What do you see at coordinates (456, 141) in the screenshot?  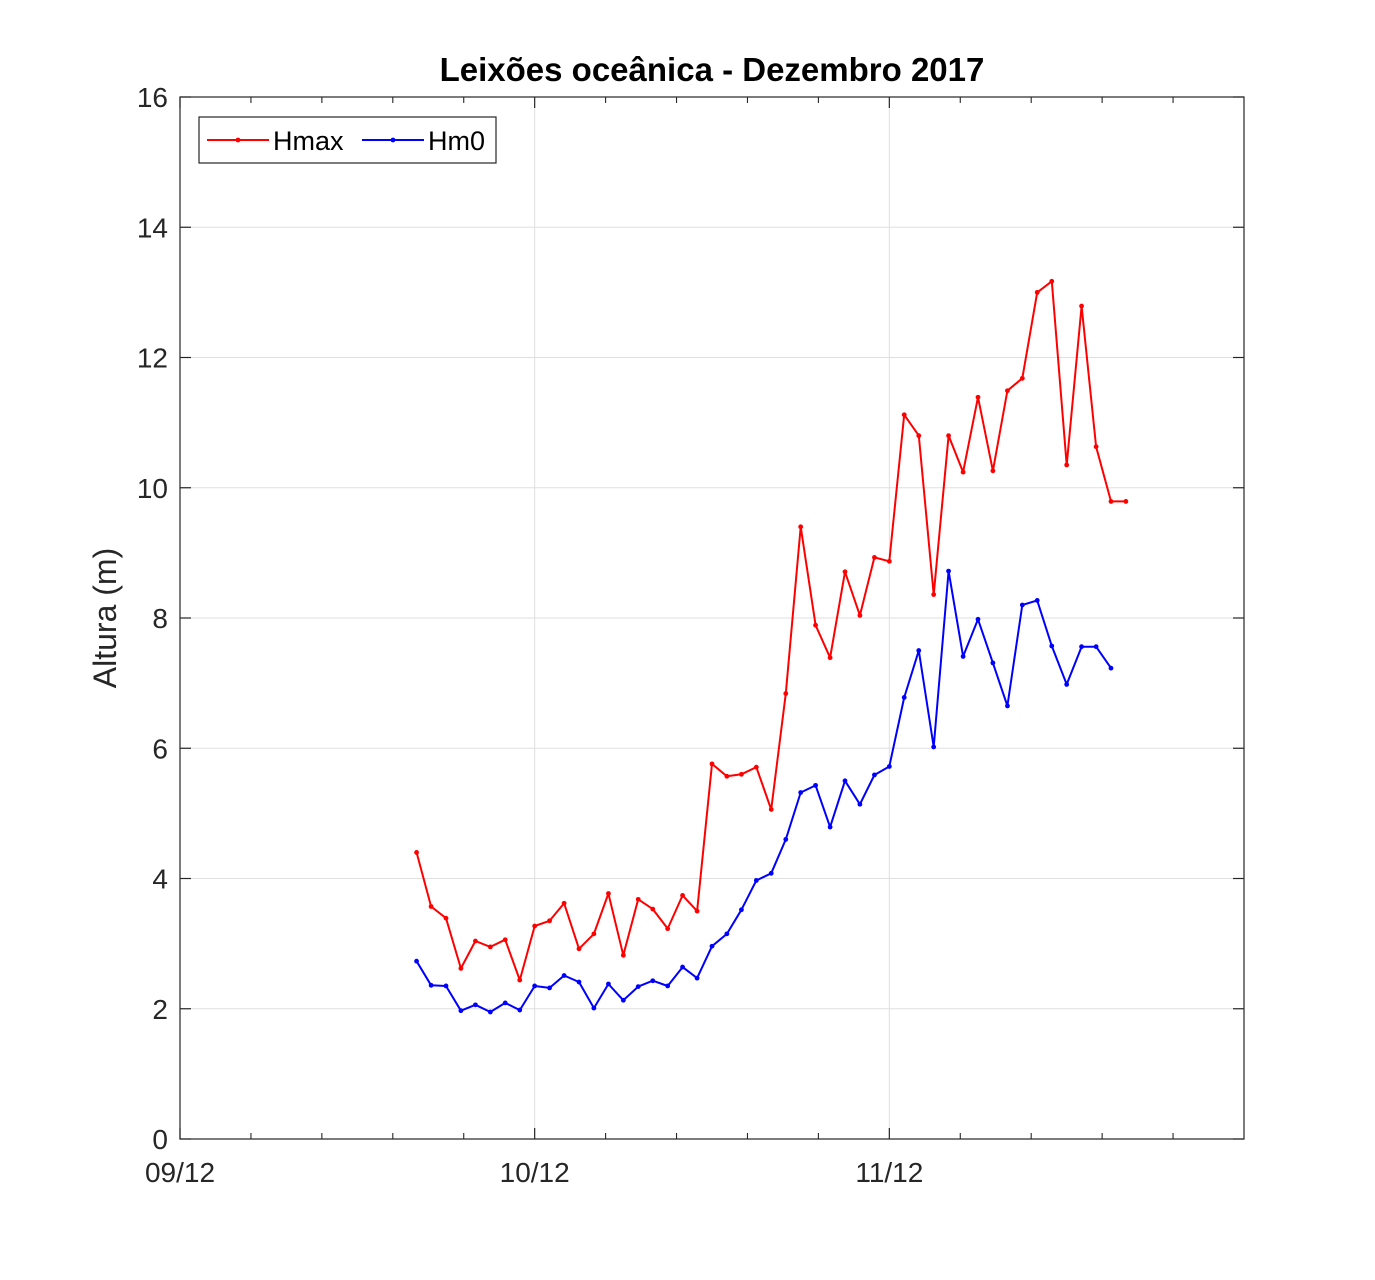 I see `legend-label-hm0: Hm0` at bounding box center [456, 141].